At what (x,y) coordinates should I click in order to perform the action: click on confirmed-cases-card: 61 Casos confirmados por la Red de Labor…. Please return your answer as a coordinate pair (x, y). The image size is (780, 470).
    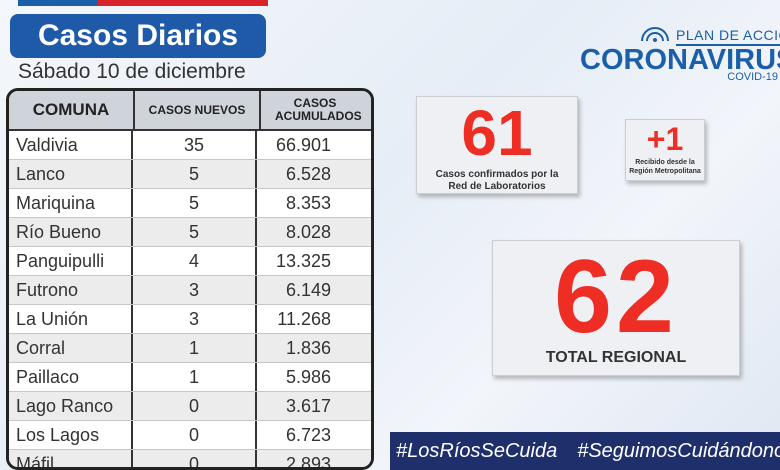
    Looking at the image, I should click on (497, 145).